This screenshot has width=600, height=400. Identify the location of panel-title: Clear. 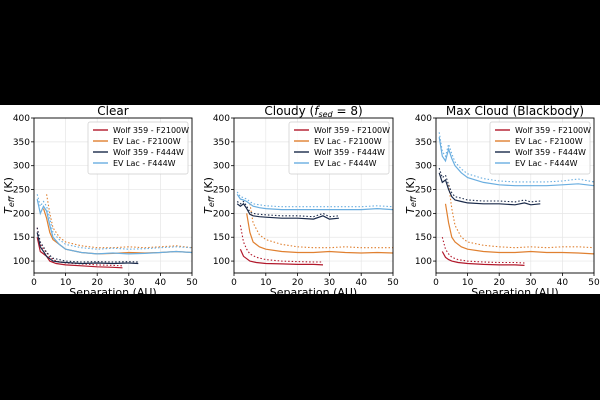
(112, 111).